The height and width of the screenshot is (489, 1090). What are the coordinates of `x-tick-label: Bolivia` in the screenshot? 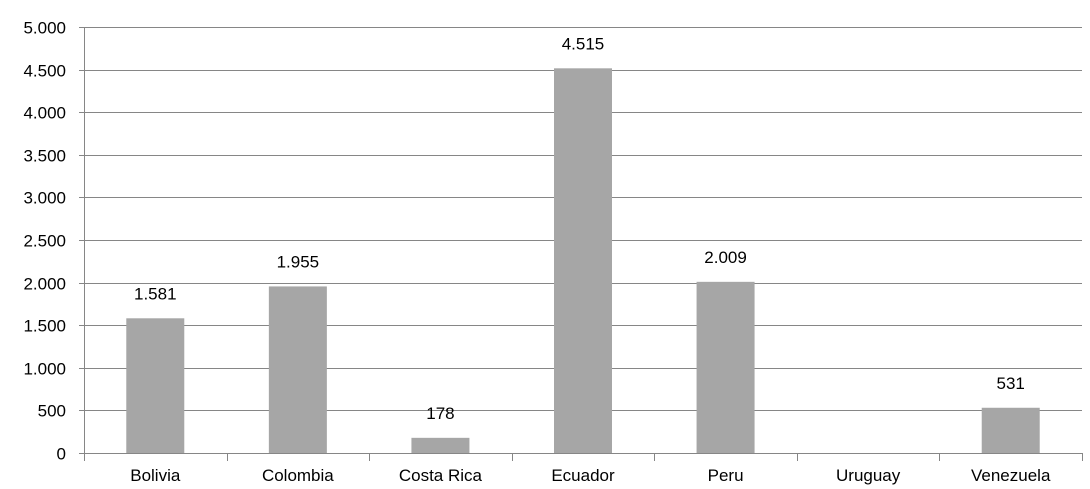 It's located at (155, 475).